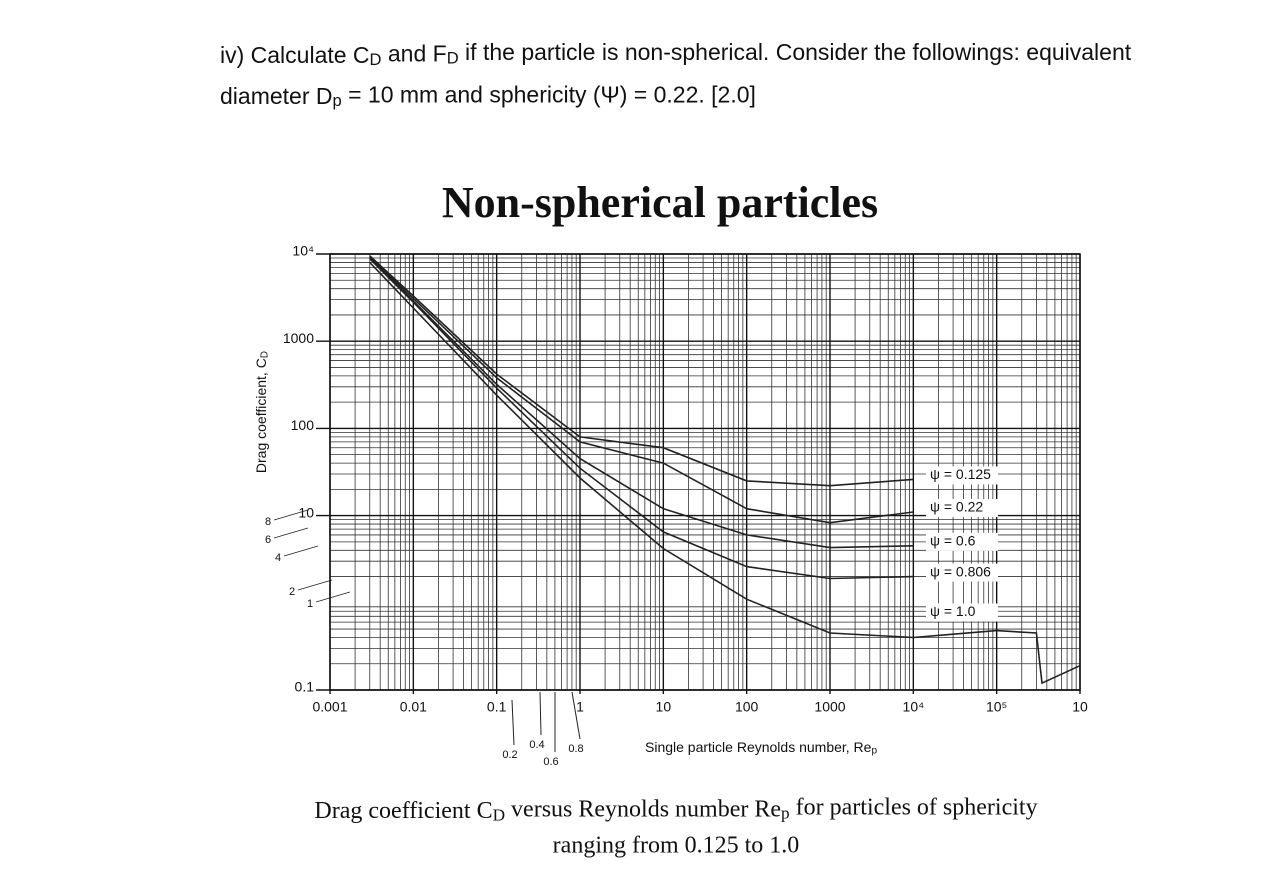 The image size is (1284, 873). Describe the element at coordinates (953, 541) in the screenshot. I see `legend-label: ψ = 0.6` at that location.